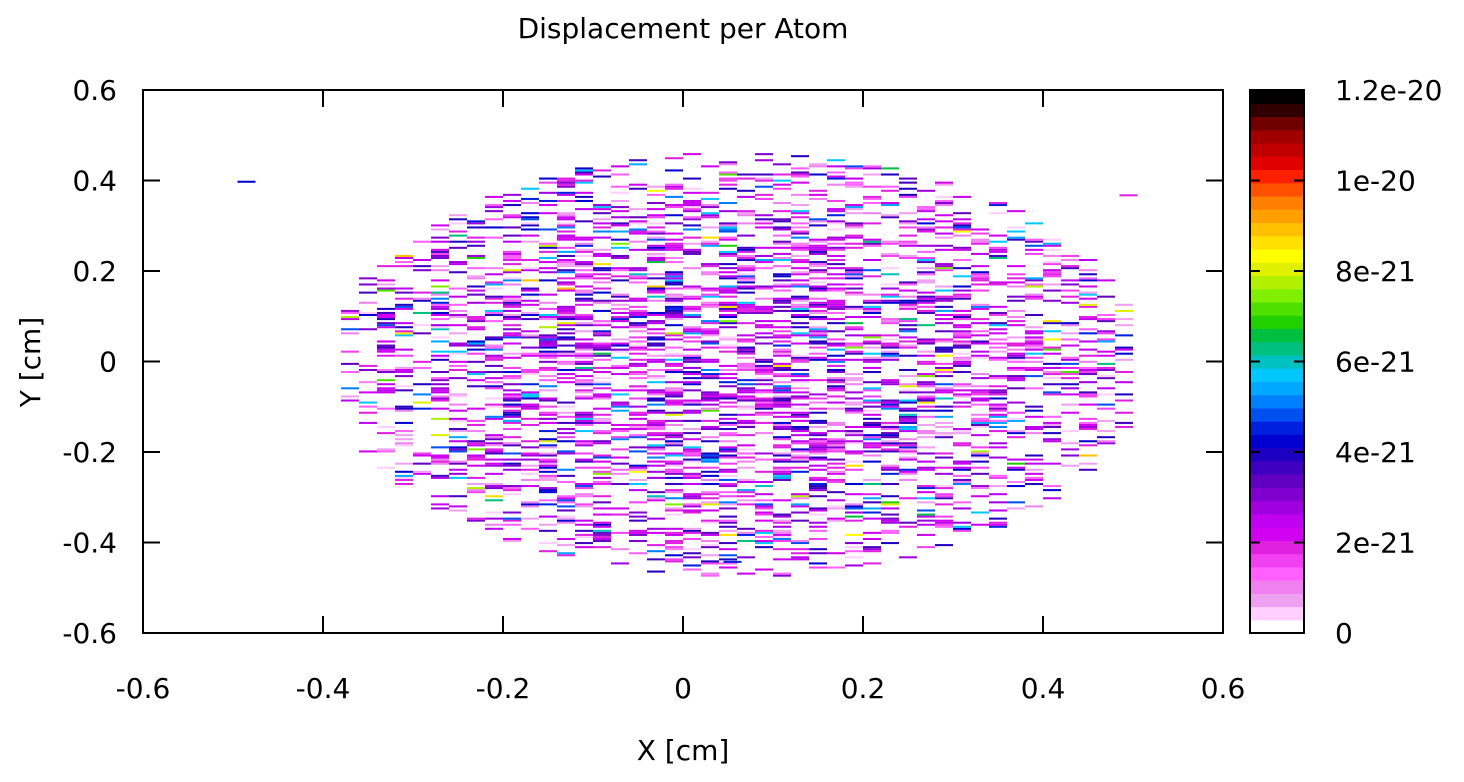  What do you see at coordinates (108, 362) in the screenshot?
I see `y-tick-label: 0` at bounding box center [108, 362].